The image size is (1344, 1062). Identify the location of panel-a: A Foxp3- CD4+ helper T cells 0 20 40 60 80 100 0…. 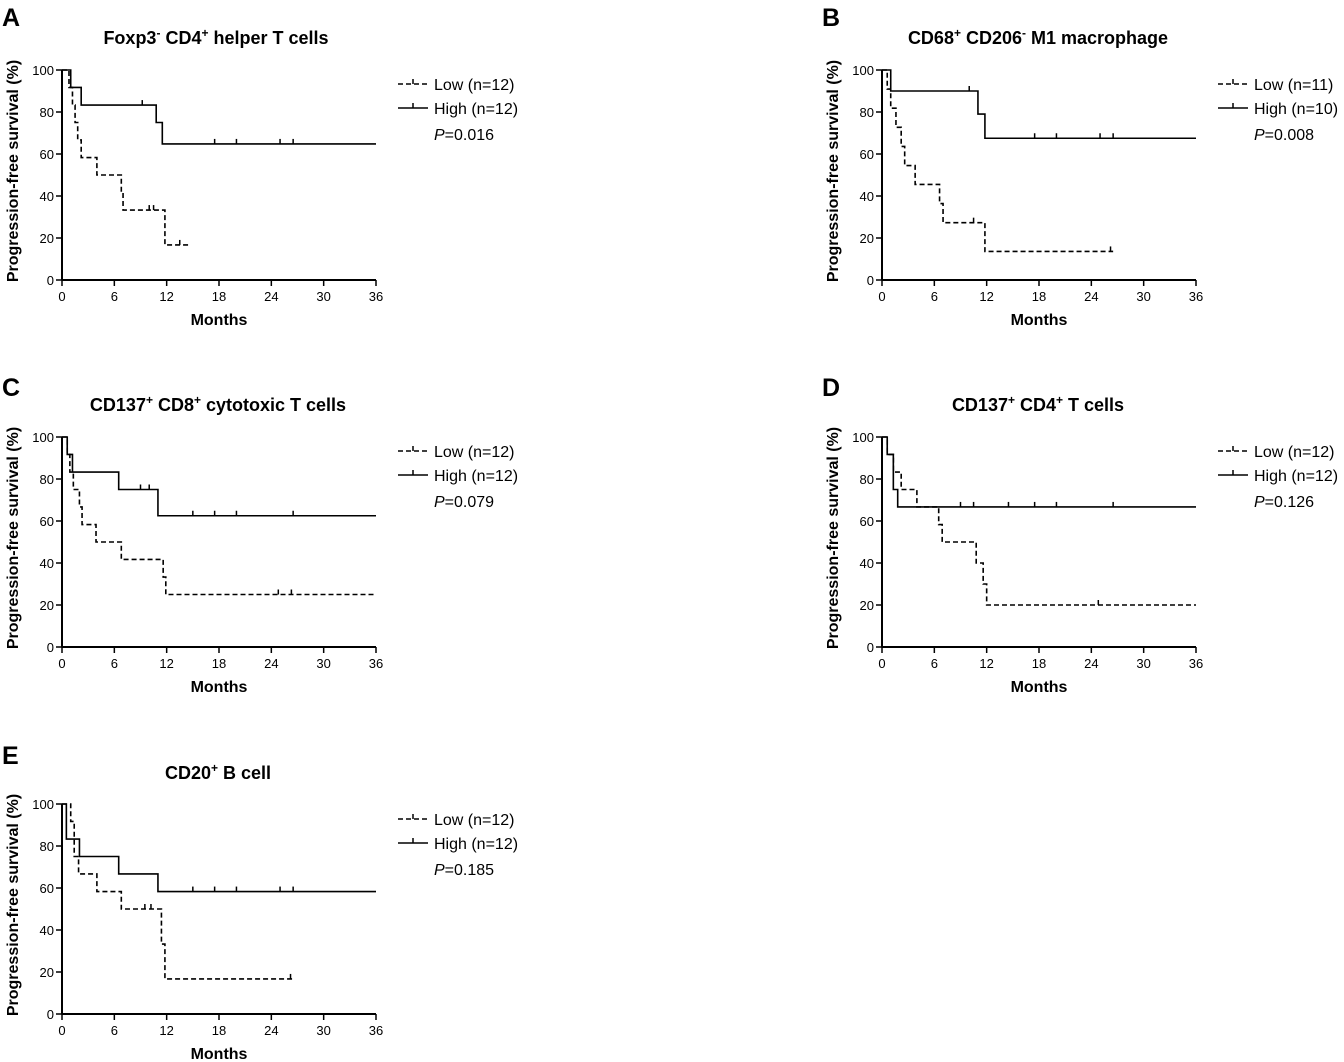
(260, 166).